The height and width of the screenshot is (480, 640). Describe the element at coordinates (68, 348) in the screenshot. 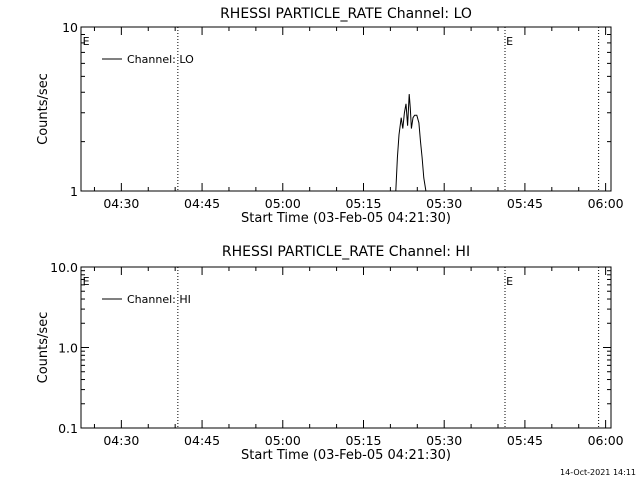

I see `y-tick-label: 1.0` at that location.